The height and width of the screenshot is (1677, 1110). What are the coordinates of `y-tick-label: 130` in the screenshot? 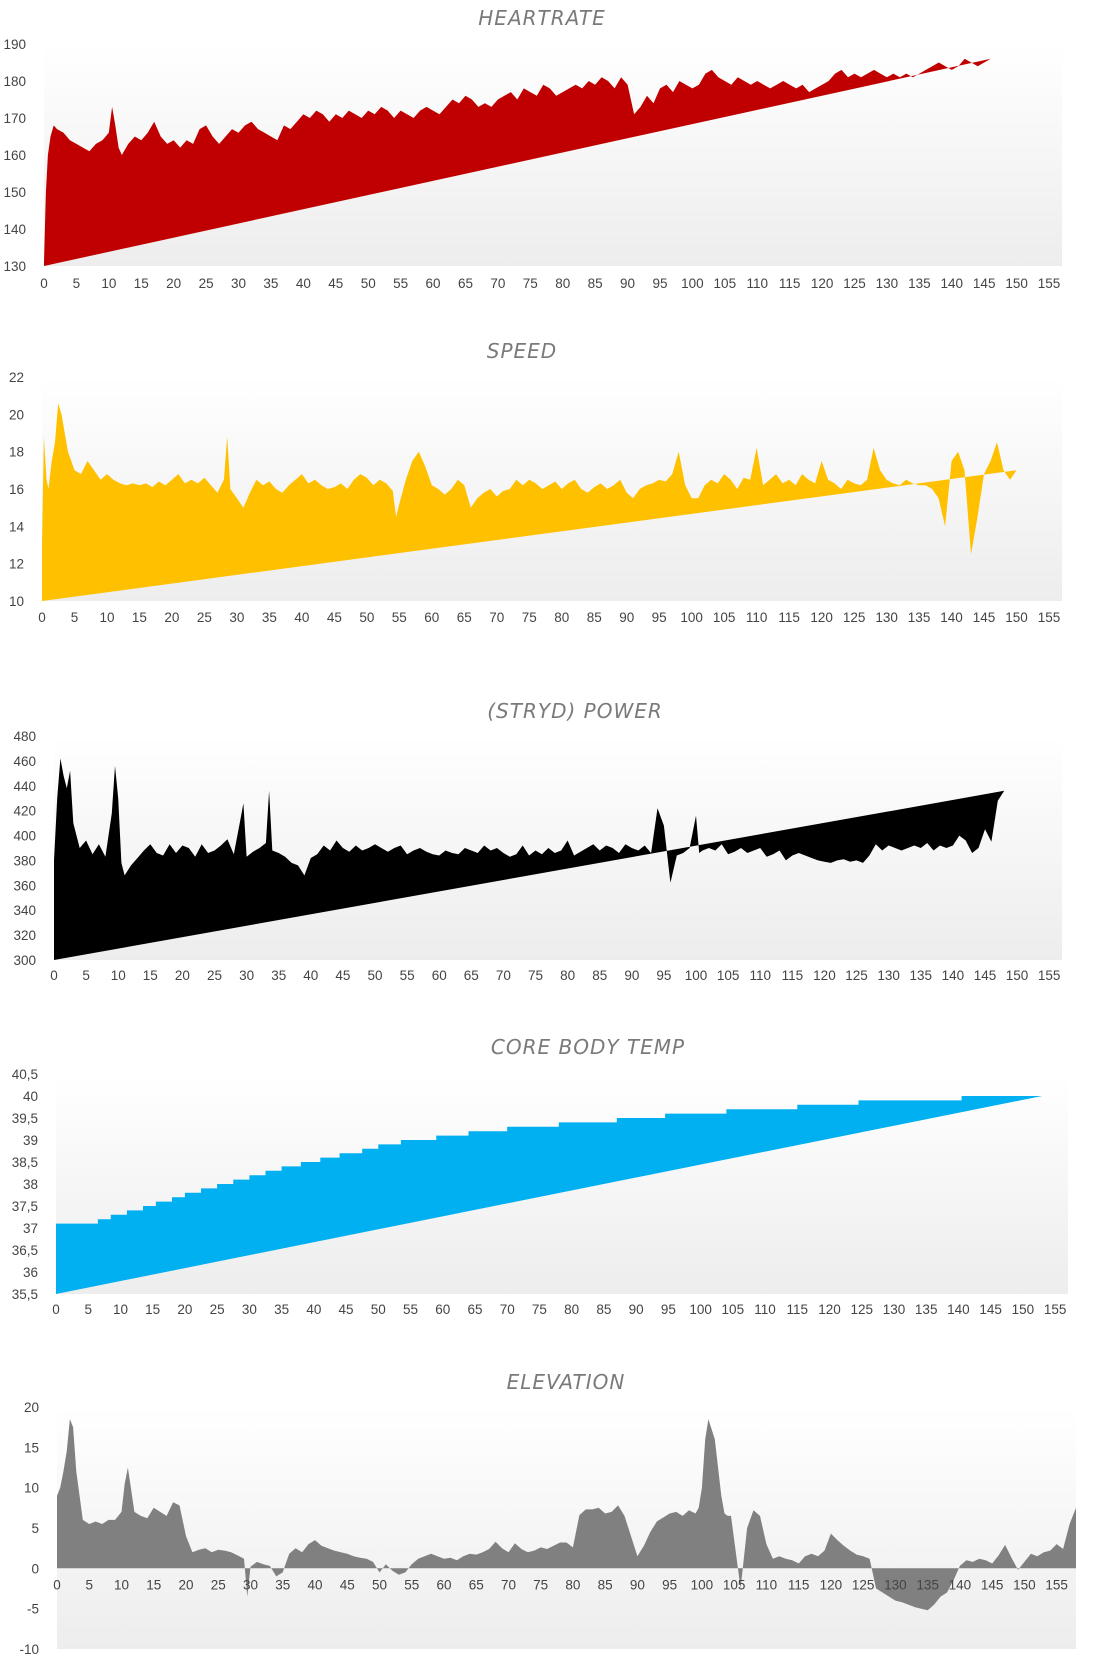 It's located at (14, 266).